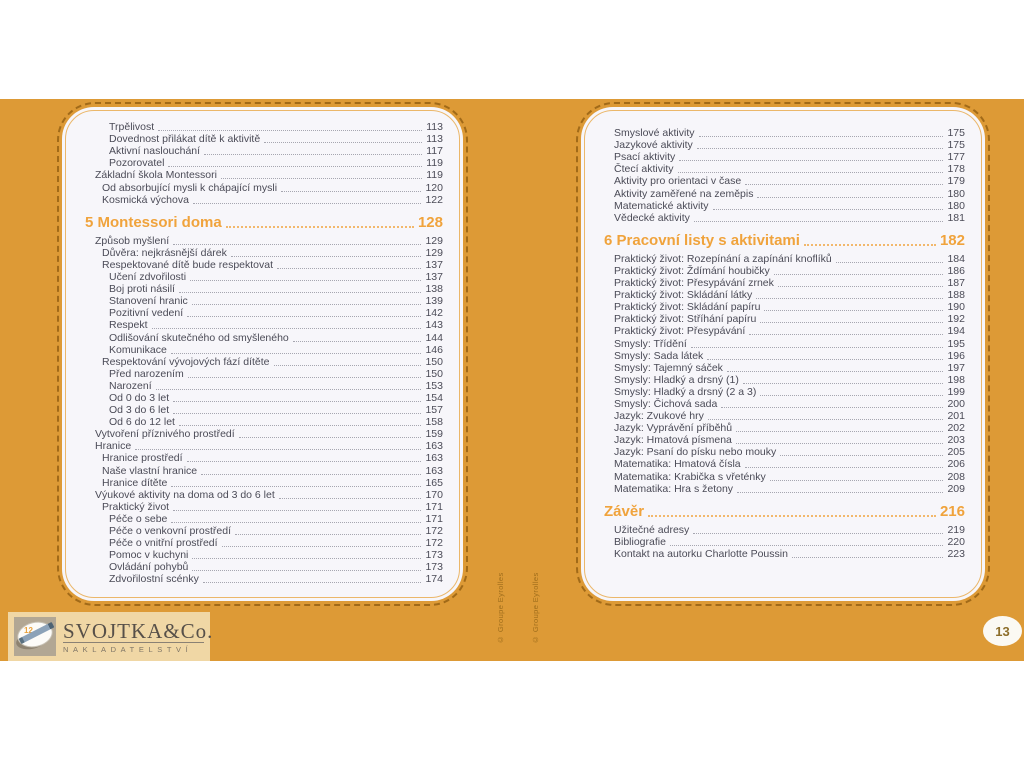 The image size is (1024, 768). I want to click on toc-page-ref: 186, so click(956, 270).